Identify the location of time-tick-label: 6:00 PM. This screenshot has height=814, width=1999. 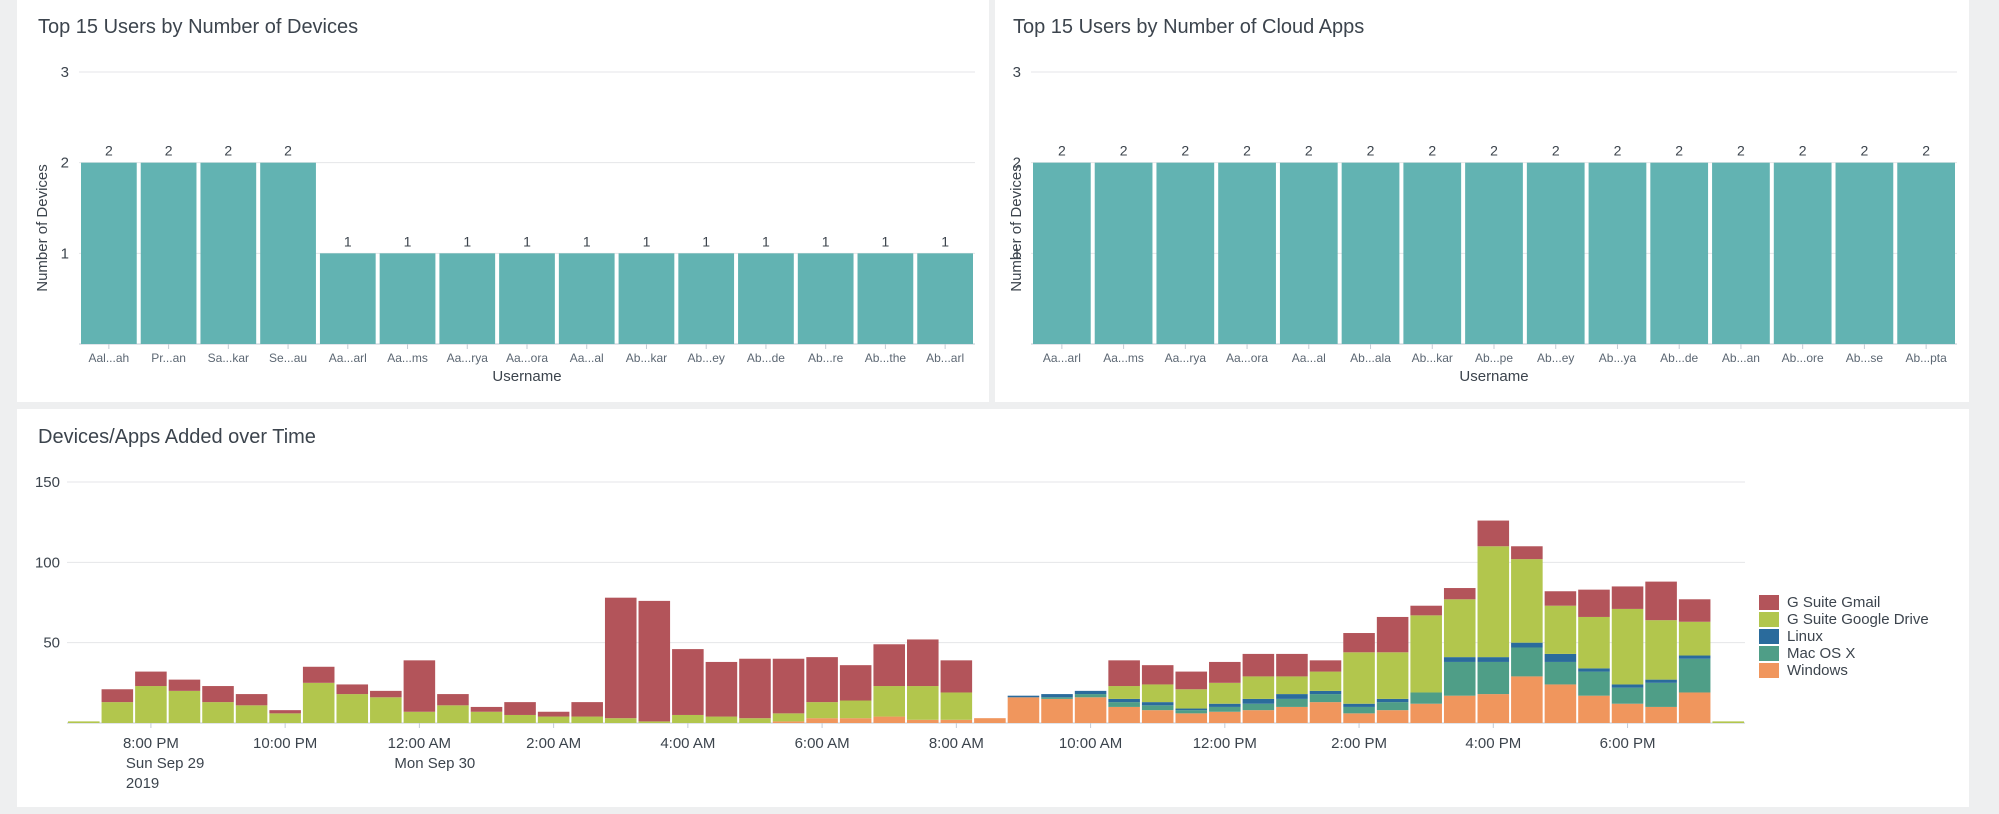
(1628, 743).